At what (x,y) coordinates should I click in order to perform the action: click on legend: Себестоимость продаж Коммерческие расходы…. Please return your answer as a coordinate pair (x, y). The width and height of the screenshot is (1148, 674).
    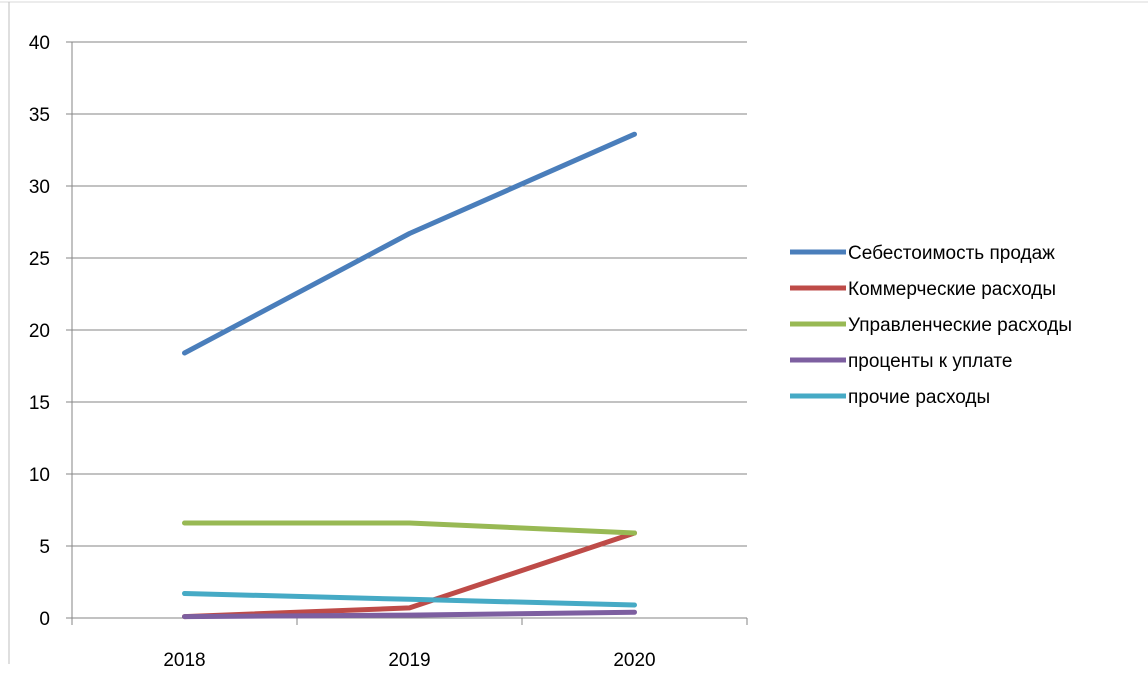
    Looking at the image, I should click on (931, 325).